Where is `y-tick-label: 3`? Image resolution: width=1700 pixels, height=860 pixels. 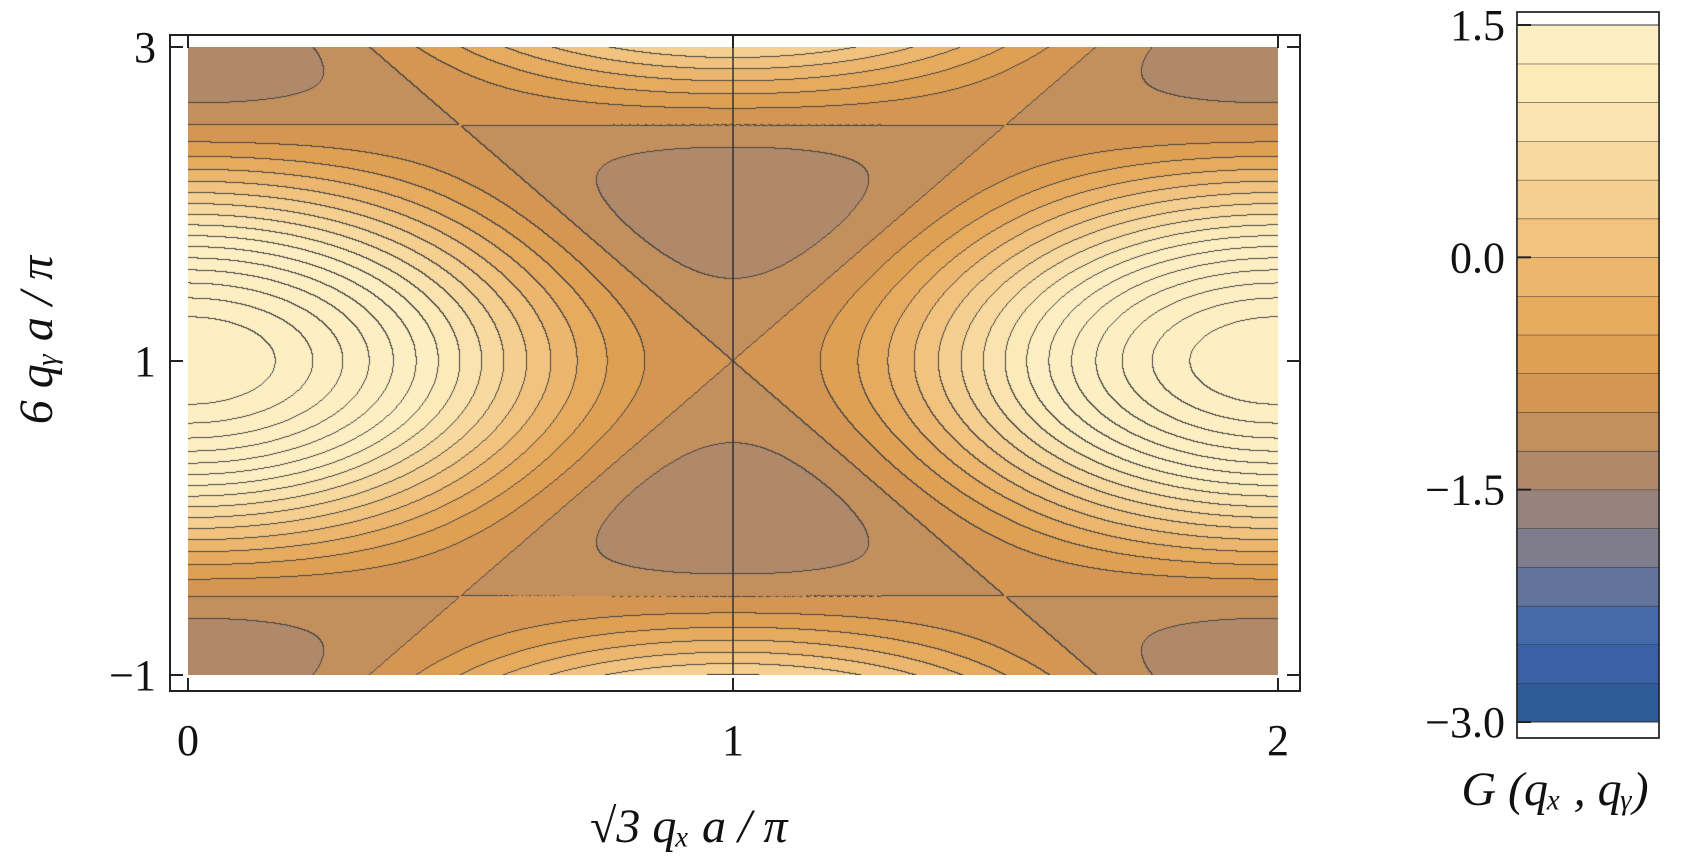
y-tick-label: 3 is located at coordinates (145, 47).